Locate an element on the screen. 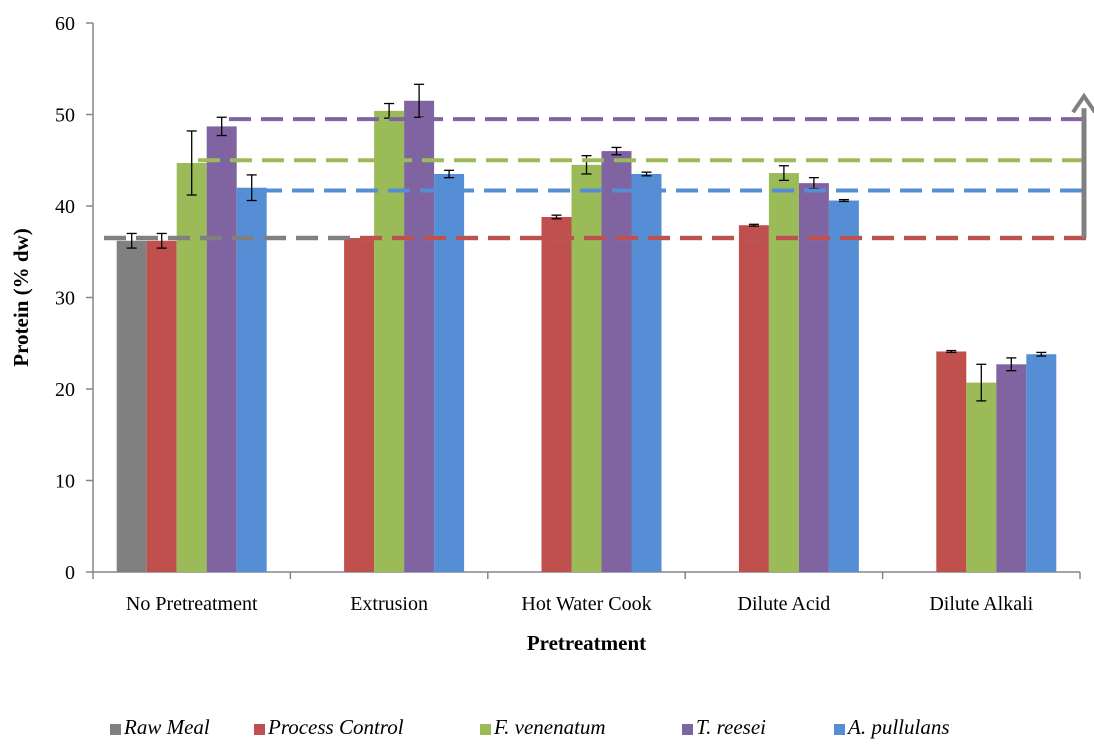 Image resolution: width=1094 pixels, height=744 pixels. legend-label: A. pullulans is located at coordinates (898, 727).